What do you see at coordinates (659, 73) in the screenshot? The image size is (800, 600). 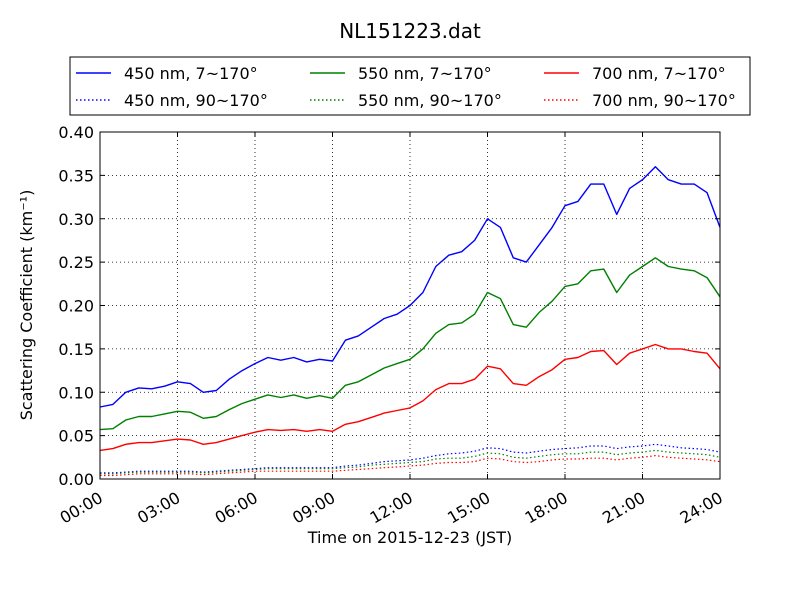 I see `legend-label-2: 700 nm, 7~170°` at bounding box center [659, 73].